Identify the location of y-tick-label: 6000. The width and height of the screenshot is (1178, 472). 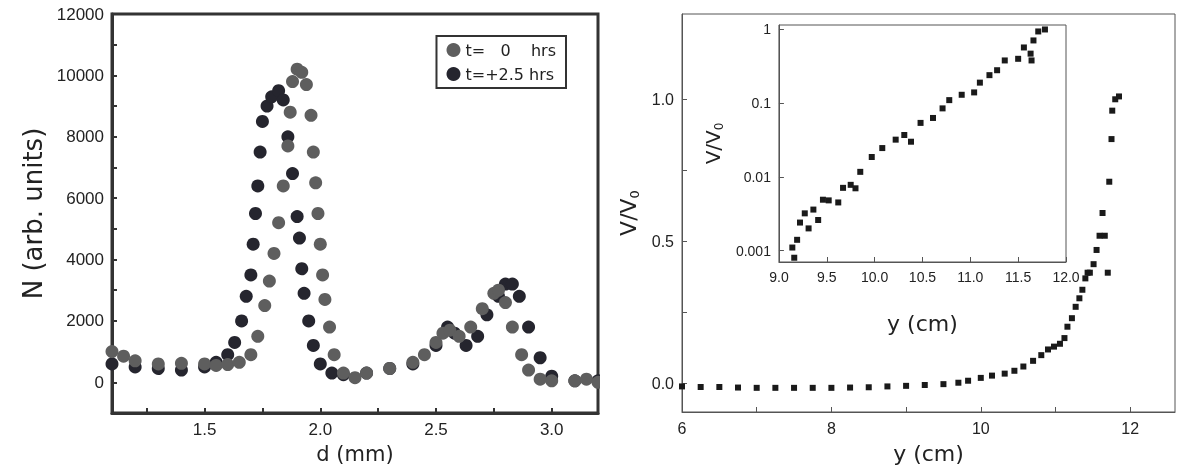
(85, 198).